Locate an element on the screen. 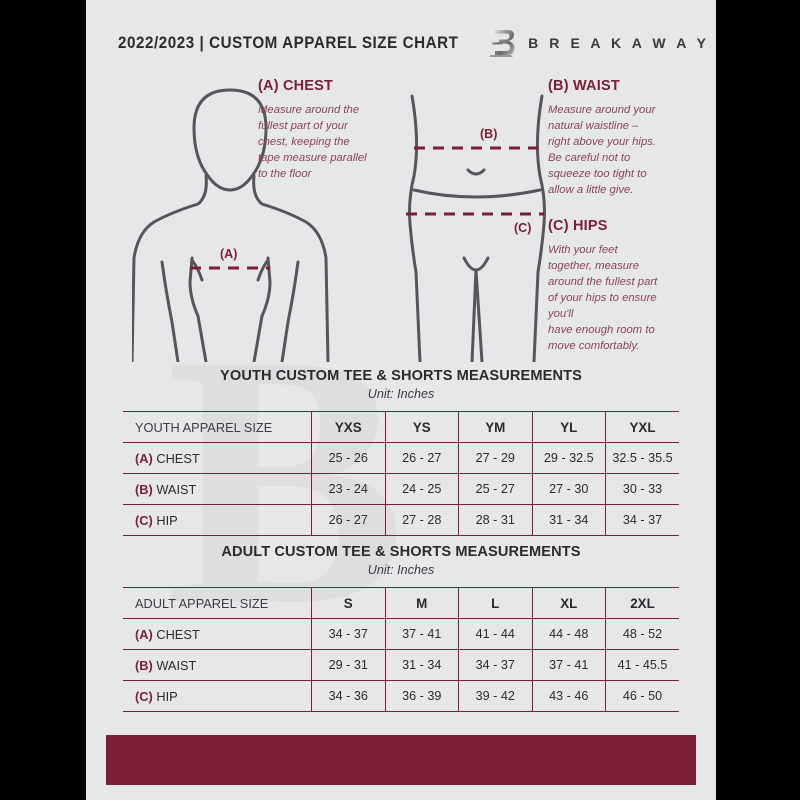 The width and height of the screenshot is (800, 800). brand-lockup: B R E A K A W A Y is located at coordinates (599, 43).